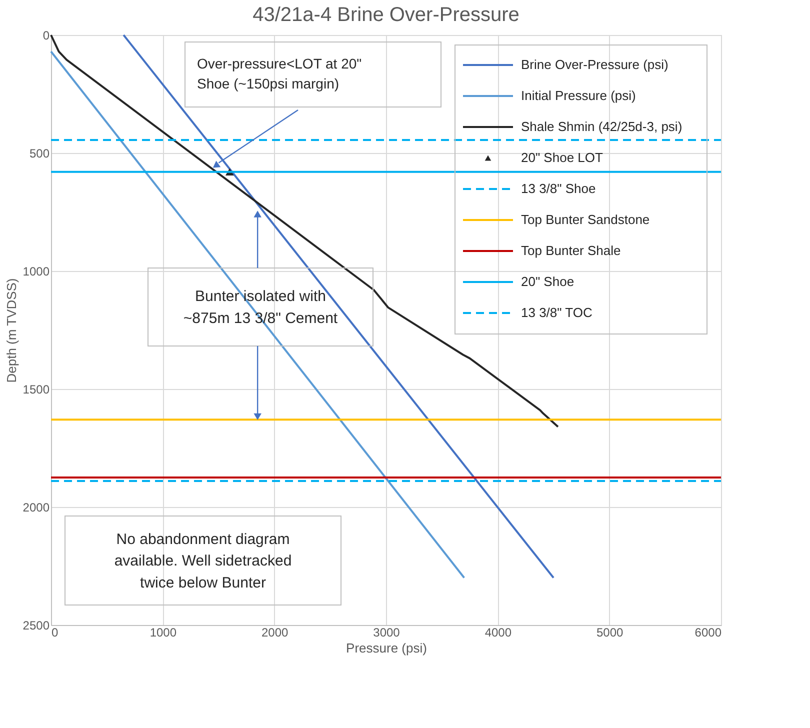 This screenshot has height=728, width=810. I want to click on legend-label: 20" Shoe, so click(547, 281).